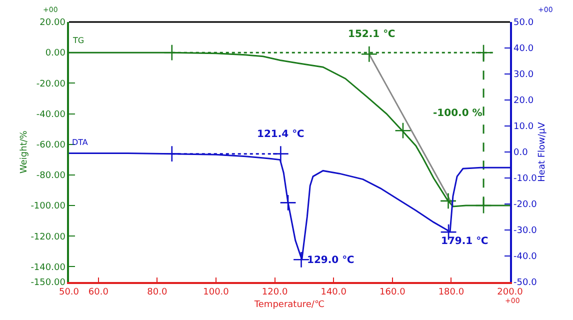  Describe the element at coordinates (69, 293) in the screenshot. I see `x-tick-label: 50.0` at that location.